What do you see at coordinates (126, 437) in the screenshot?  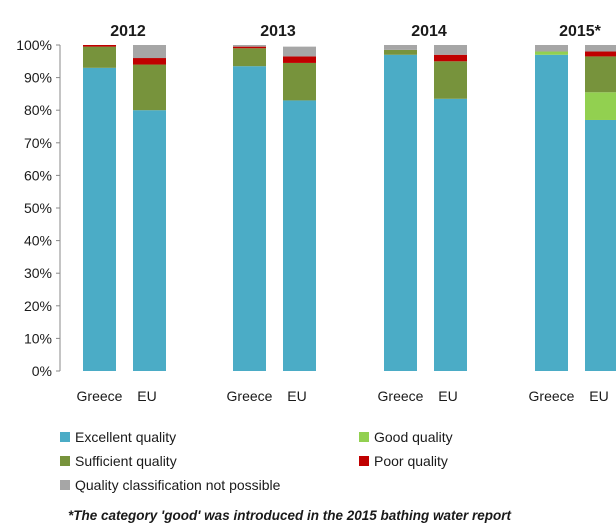 I see `legend-label-excellent: Excellent quality` at bounding box center [126, 437].